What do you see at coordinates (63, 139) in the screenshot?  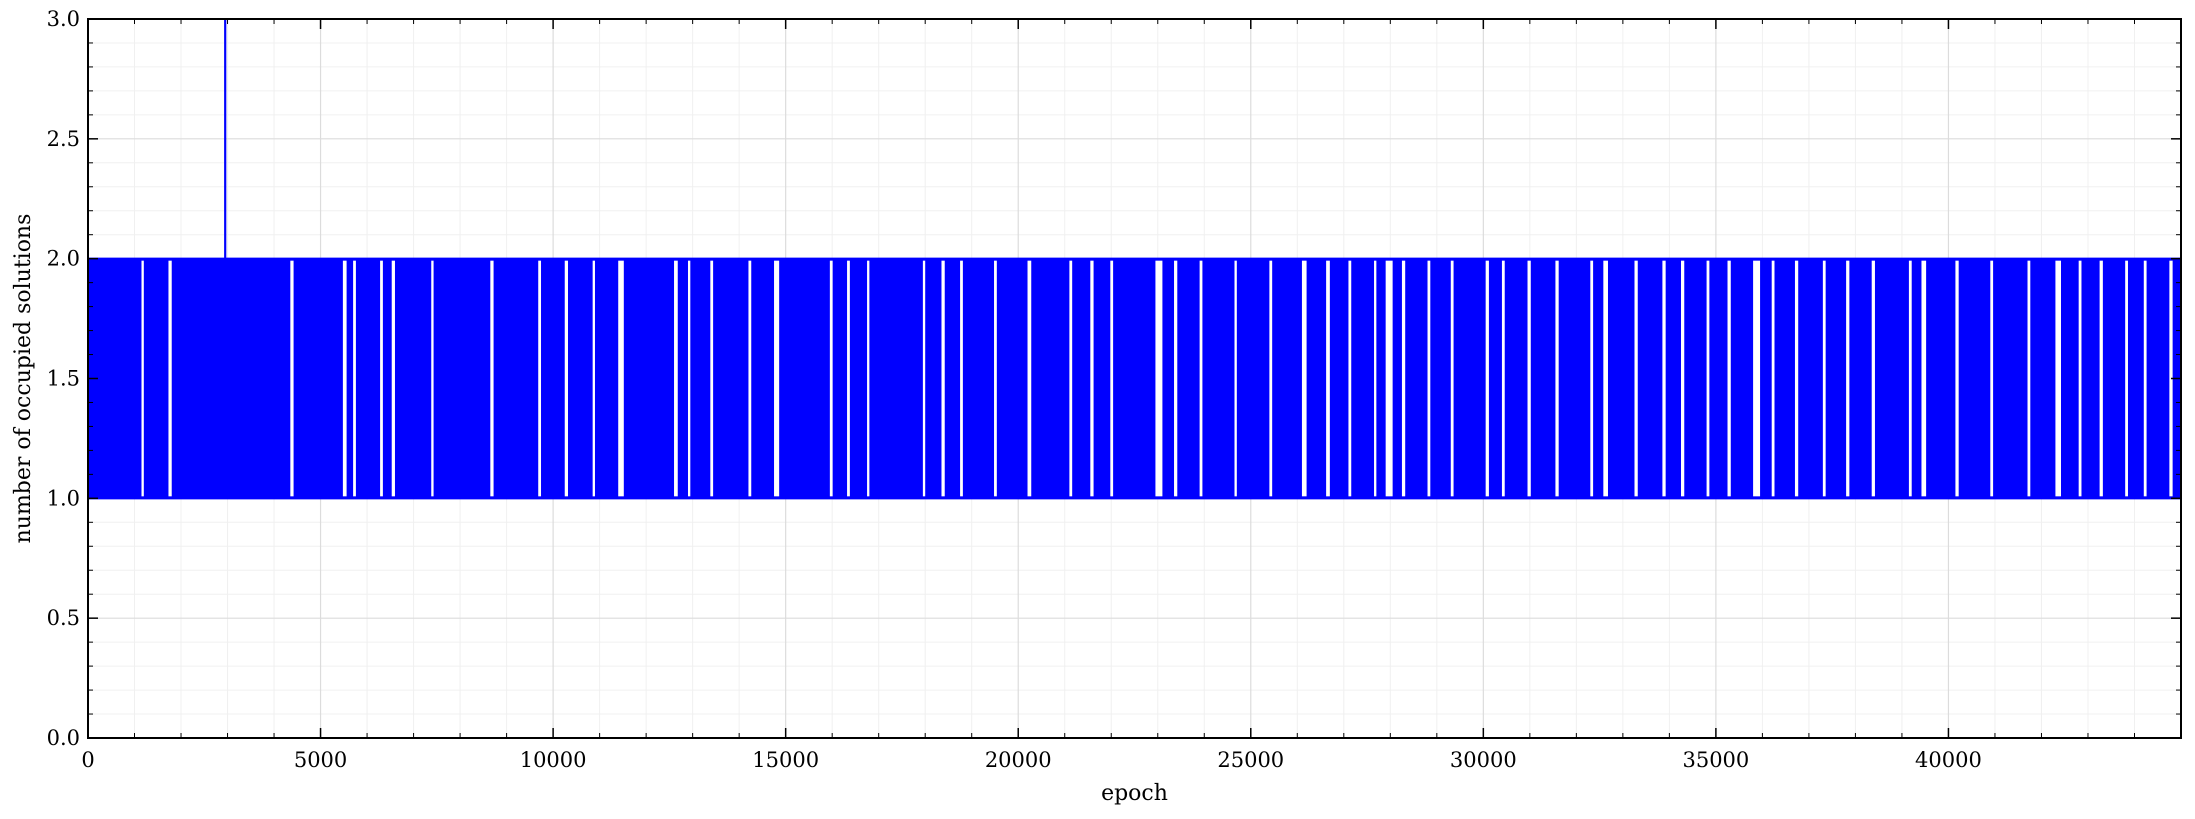 I see `y-tick-label: 2.5` at bounding box center [63, 139].